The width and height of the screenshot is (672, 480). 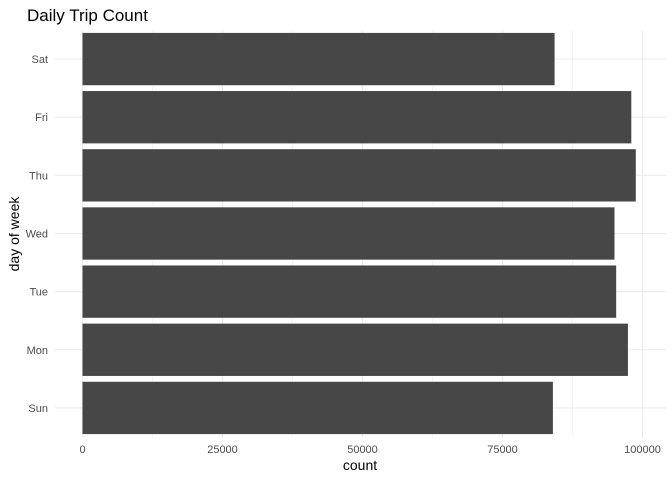 What do you see at coordinates (38, 409) in the screenshot?
I see `y-tick-label: Sun` at bounding box center [38, 409].